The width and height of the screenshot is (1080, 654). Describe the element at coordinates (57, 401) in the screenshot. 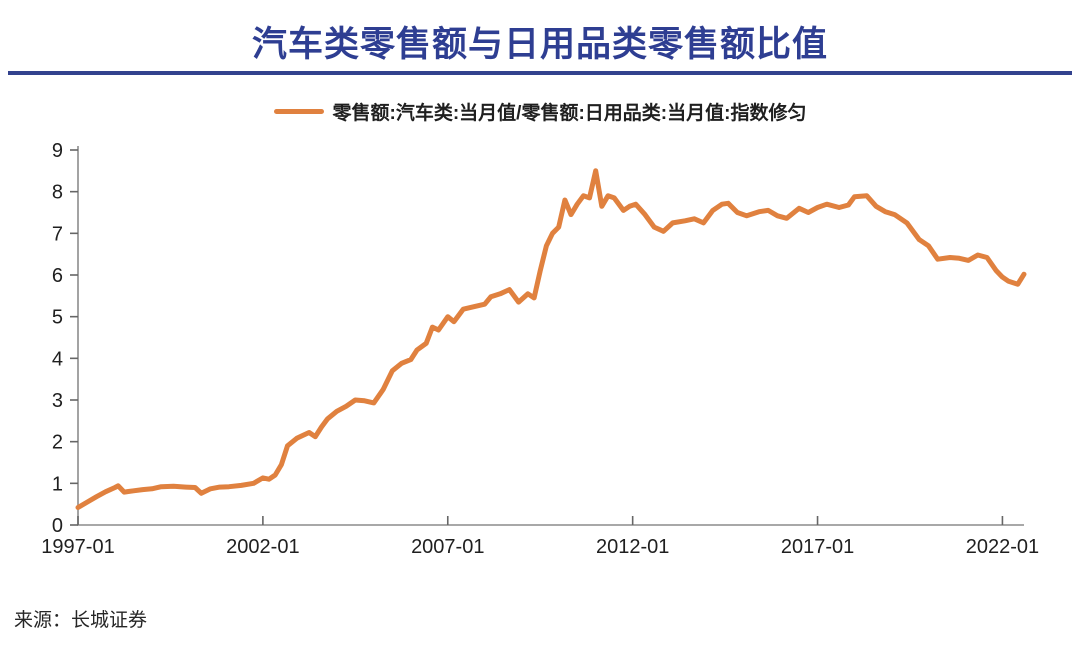

I see `y-axis-tick-label: 3` at that location.